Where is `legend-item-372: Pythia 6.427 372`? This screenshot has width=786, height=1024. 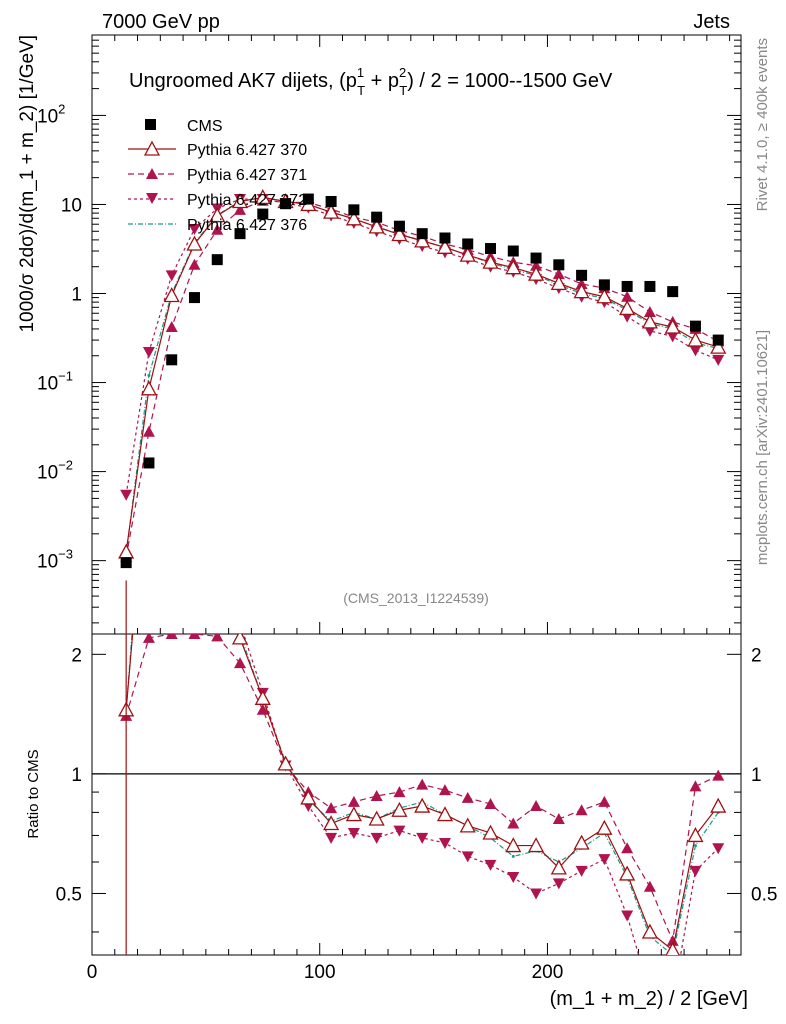
legend-item-372: Pythia 6.427 372 is located at coordinates (217, 200).